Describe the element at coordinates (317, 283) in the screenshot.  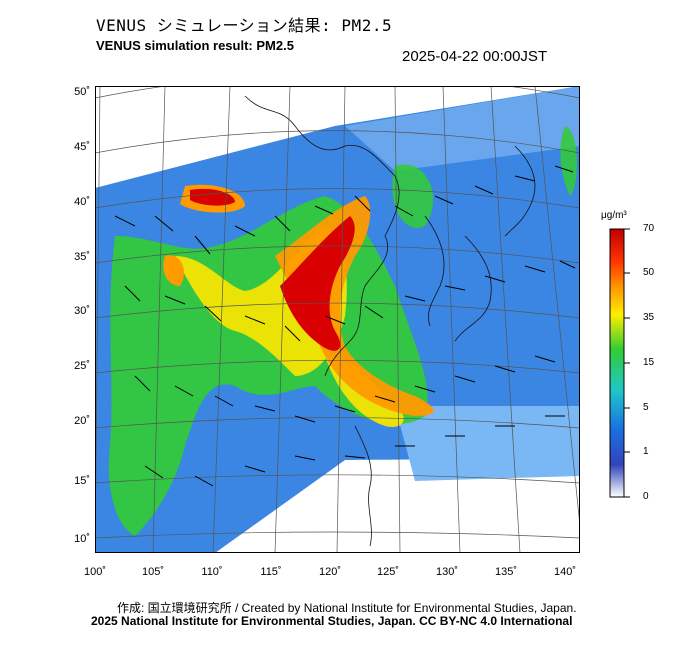
I see `red-pollution-core` at that location.